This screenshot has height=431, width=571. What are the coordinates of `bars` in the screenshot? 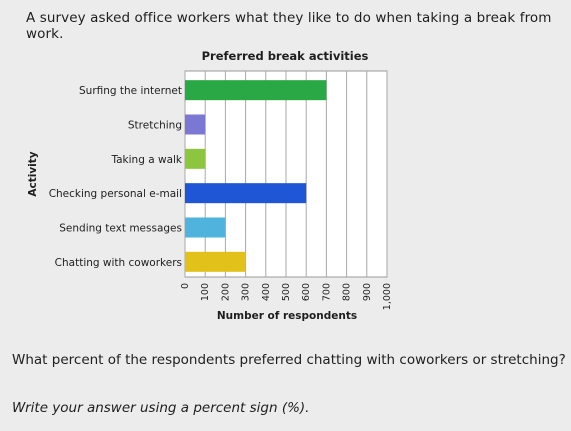 It's located at (256, 176).